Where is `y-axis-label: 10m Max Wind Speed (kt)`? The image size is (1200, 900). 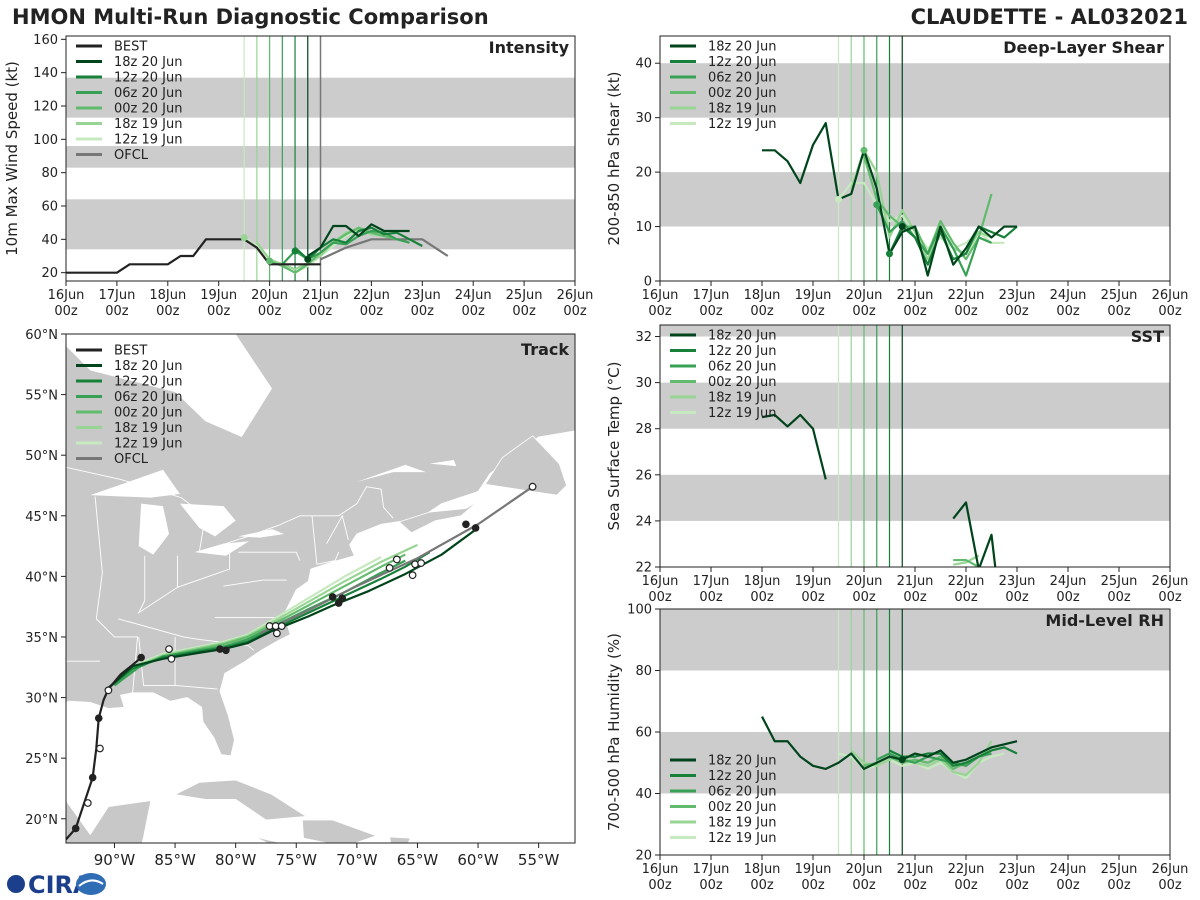
y-axis-label: 10m Max Wind Speed (kt) is located at coordinates (12, 158).